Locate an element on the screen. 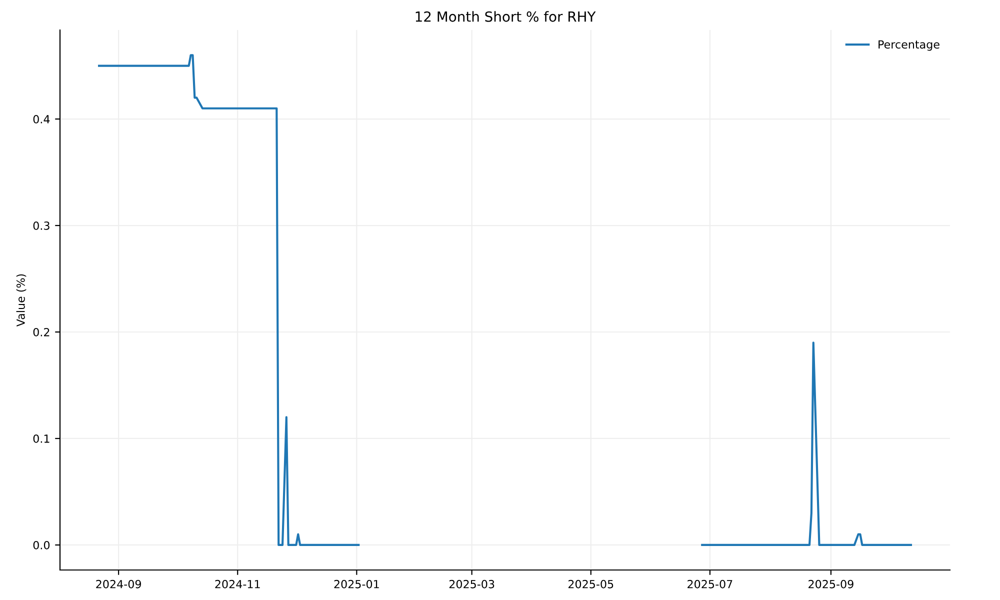 The image size is (1000, 600). y-tick-label: 0.2 is located at coordinates (41, 332).